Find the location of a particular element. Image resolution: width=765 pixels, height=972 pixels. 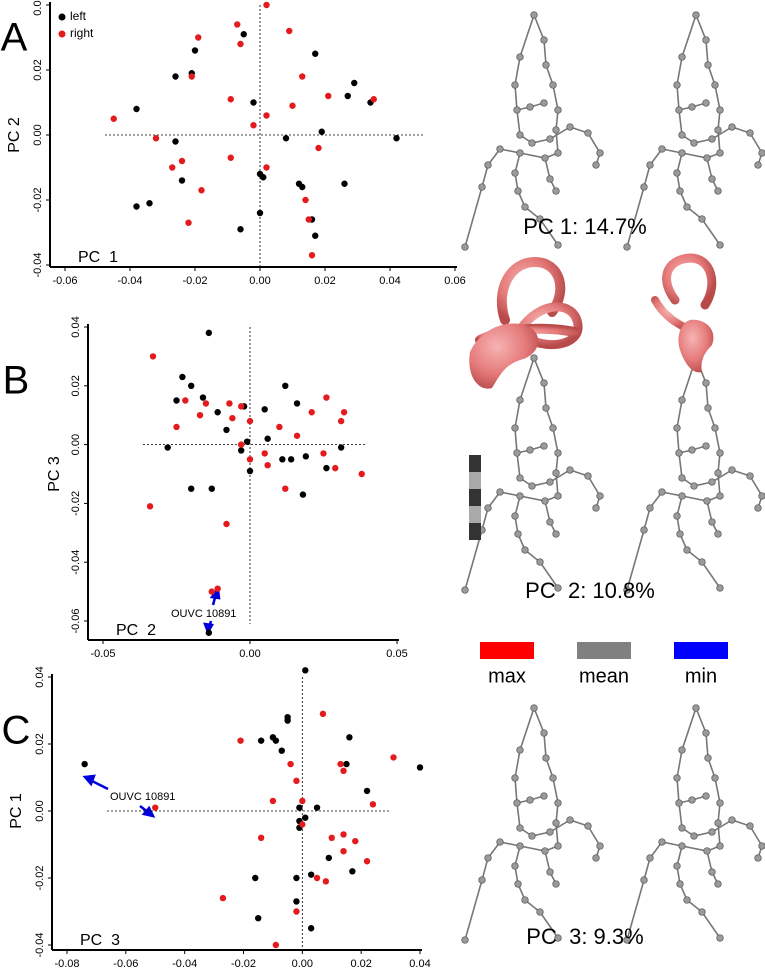

x-tick-label: -0.02 is located at coordinates (194, 281).